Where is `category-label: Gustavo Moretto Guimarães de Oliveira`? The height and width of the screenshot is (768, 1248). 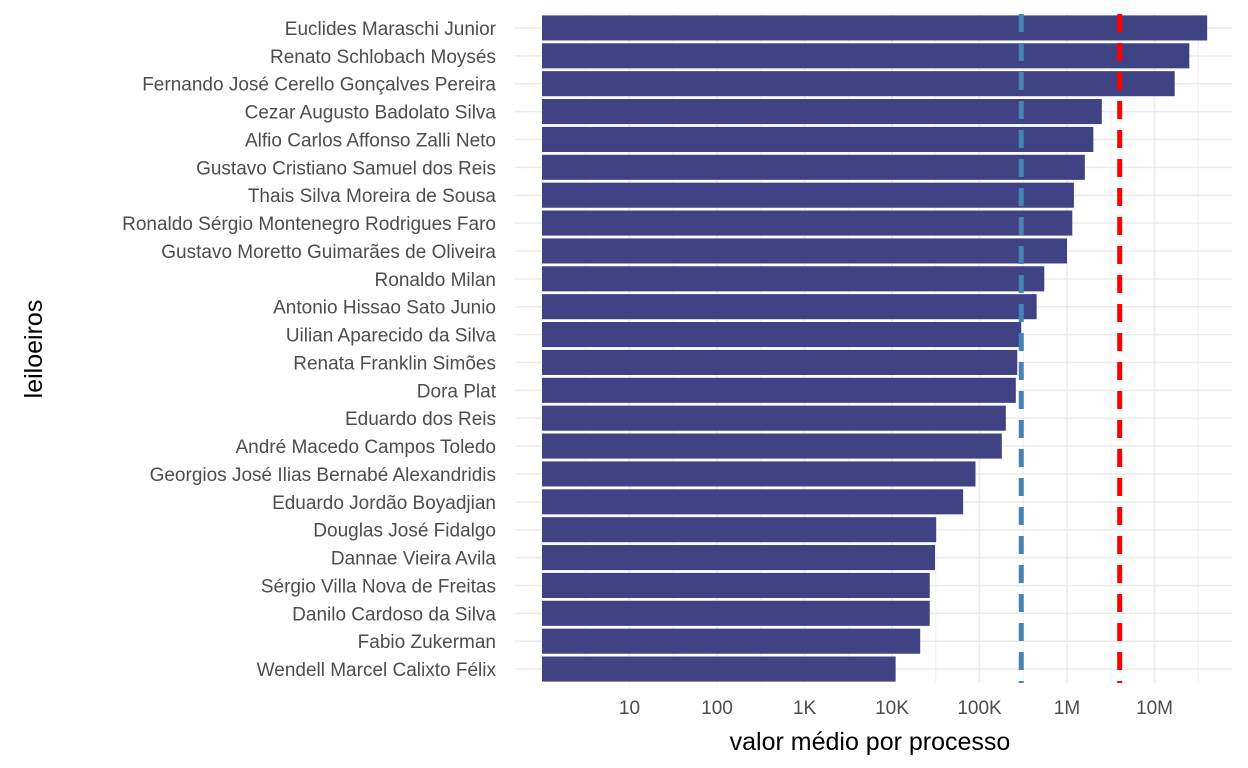
category-label: Gustavo Moretto Guimarães de Oliveira is located at coordinates (328, 252).